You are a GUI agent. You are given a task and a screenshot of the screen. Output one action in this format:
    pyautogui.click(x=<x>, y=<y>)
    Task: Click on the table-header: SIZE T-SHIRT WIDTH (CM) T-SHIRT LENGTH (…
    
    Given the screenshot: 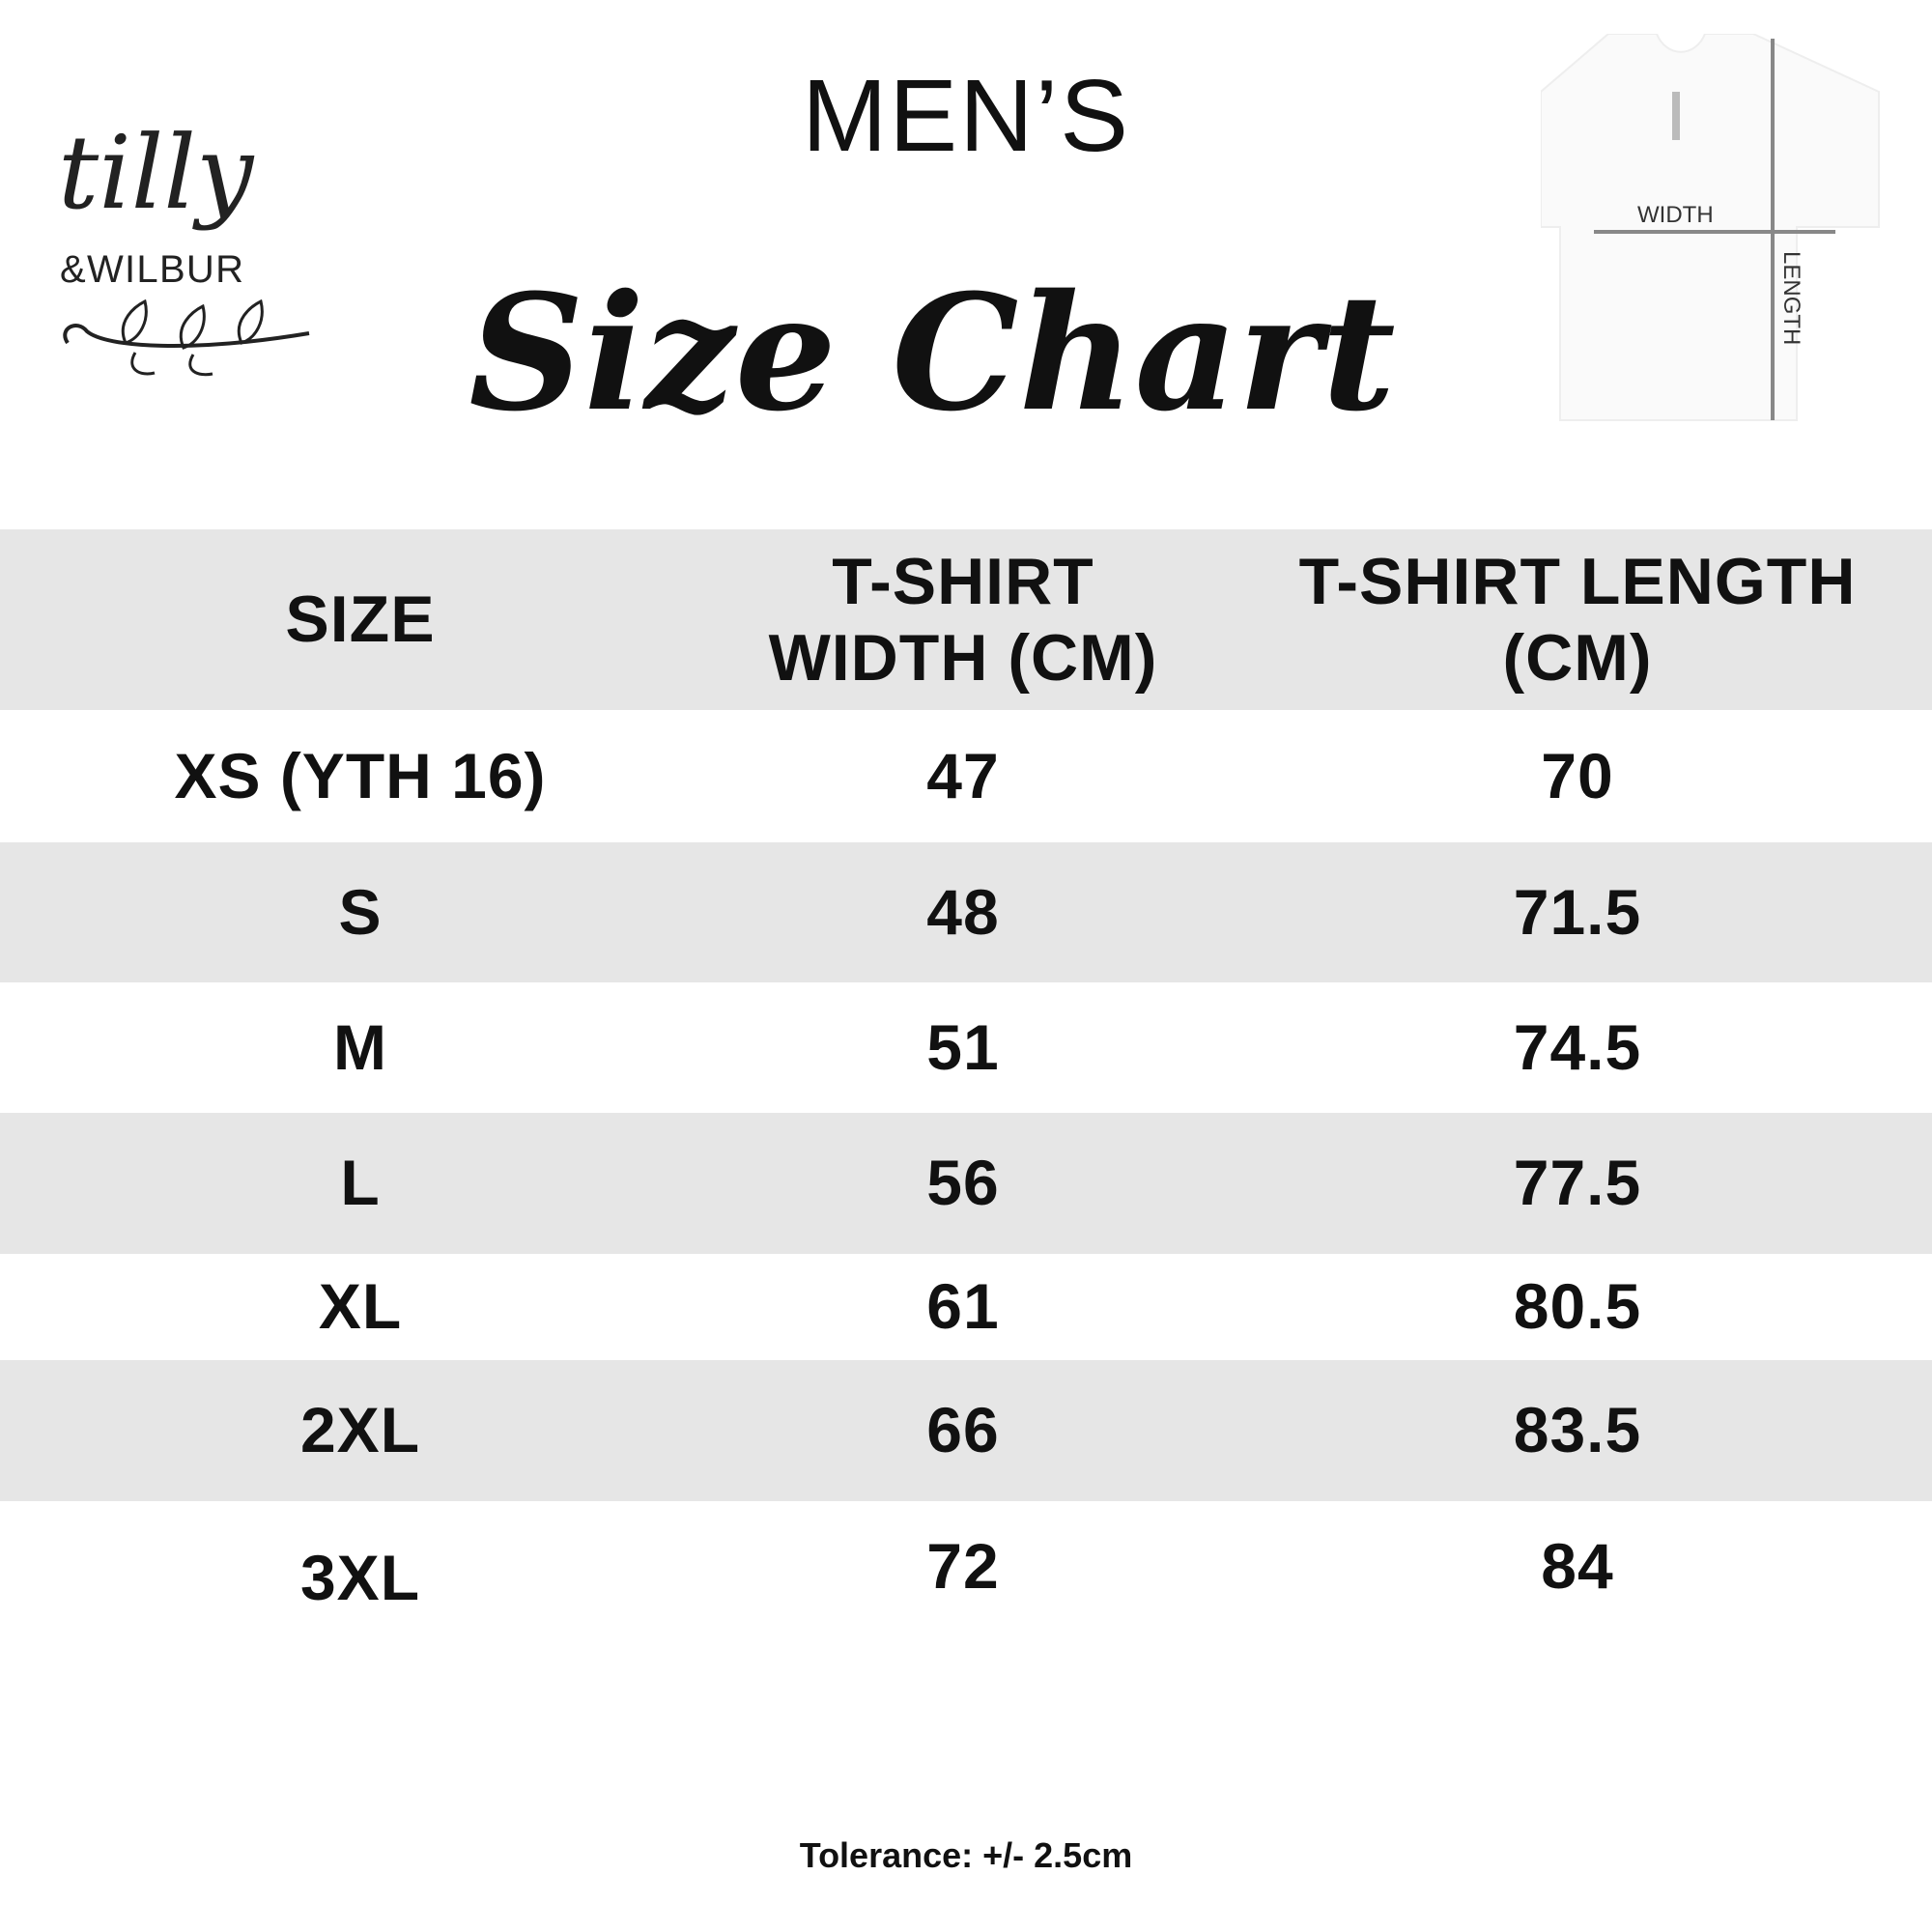 What is the action you would take?
    pyautogui.click(x=966, y=619)
    